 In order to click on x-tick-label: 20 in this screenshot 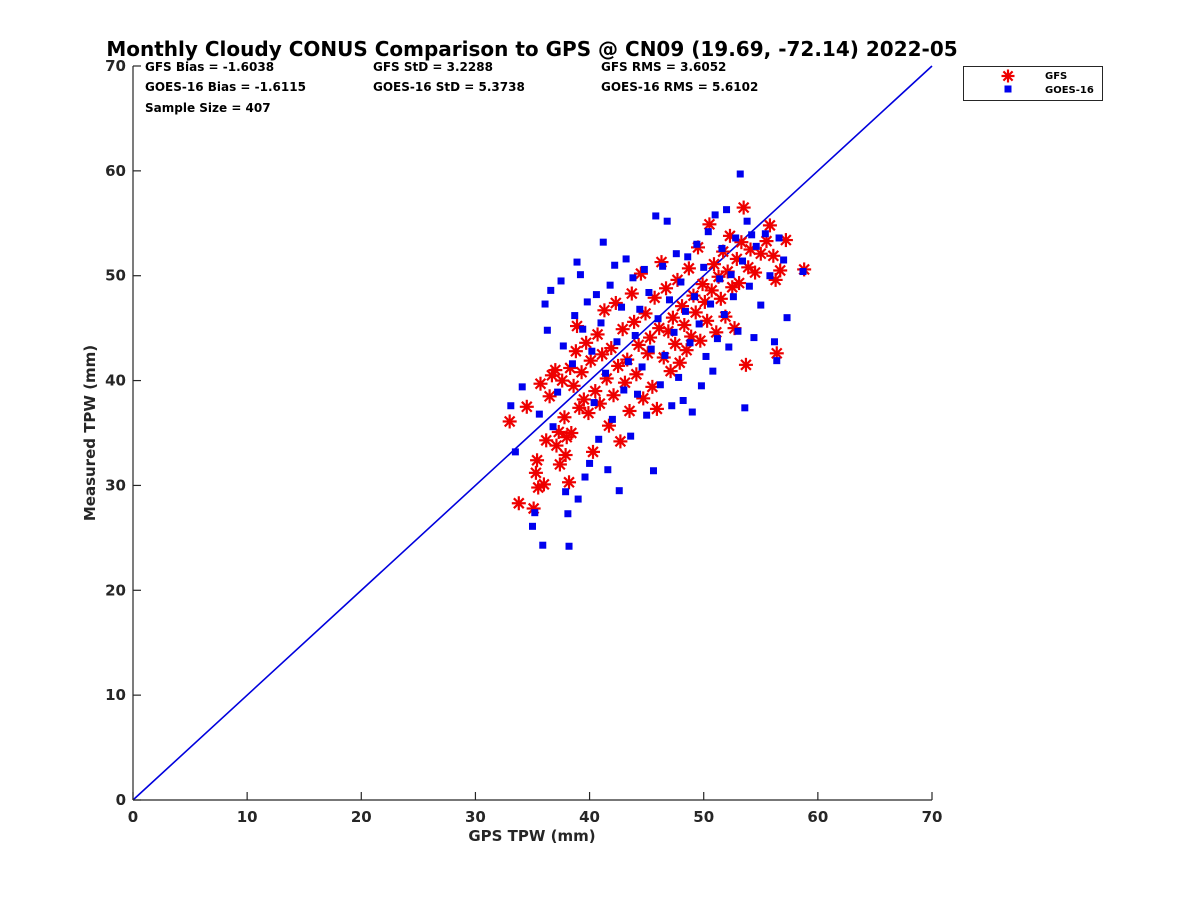, I will do `click(361, 817)`.